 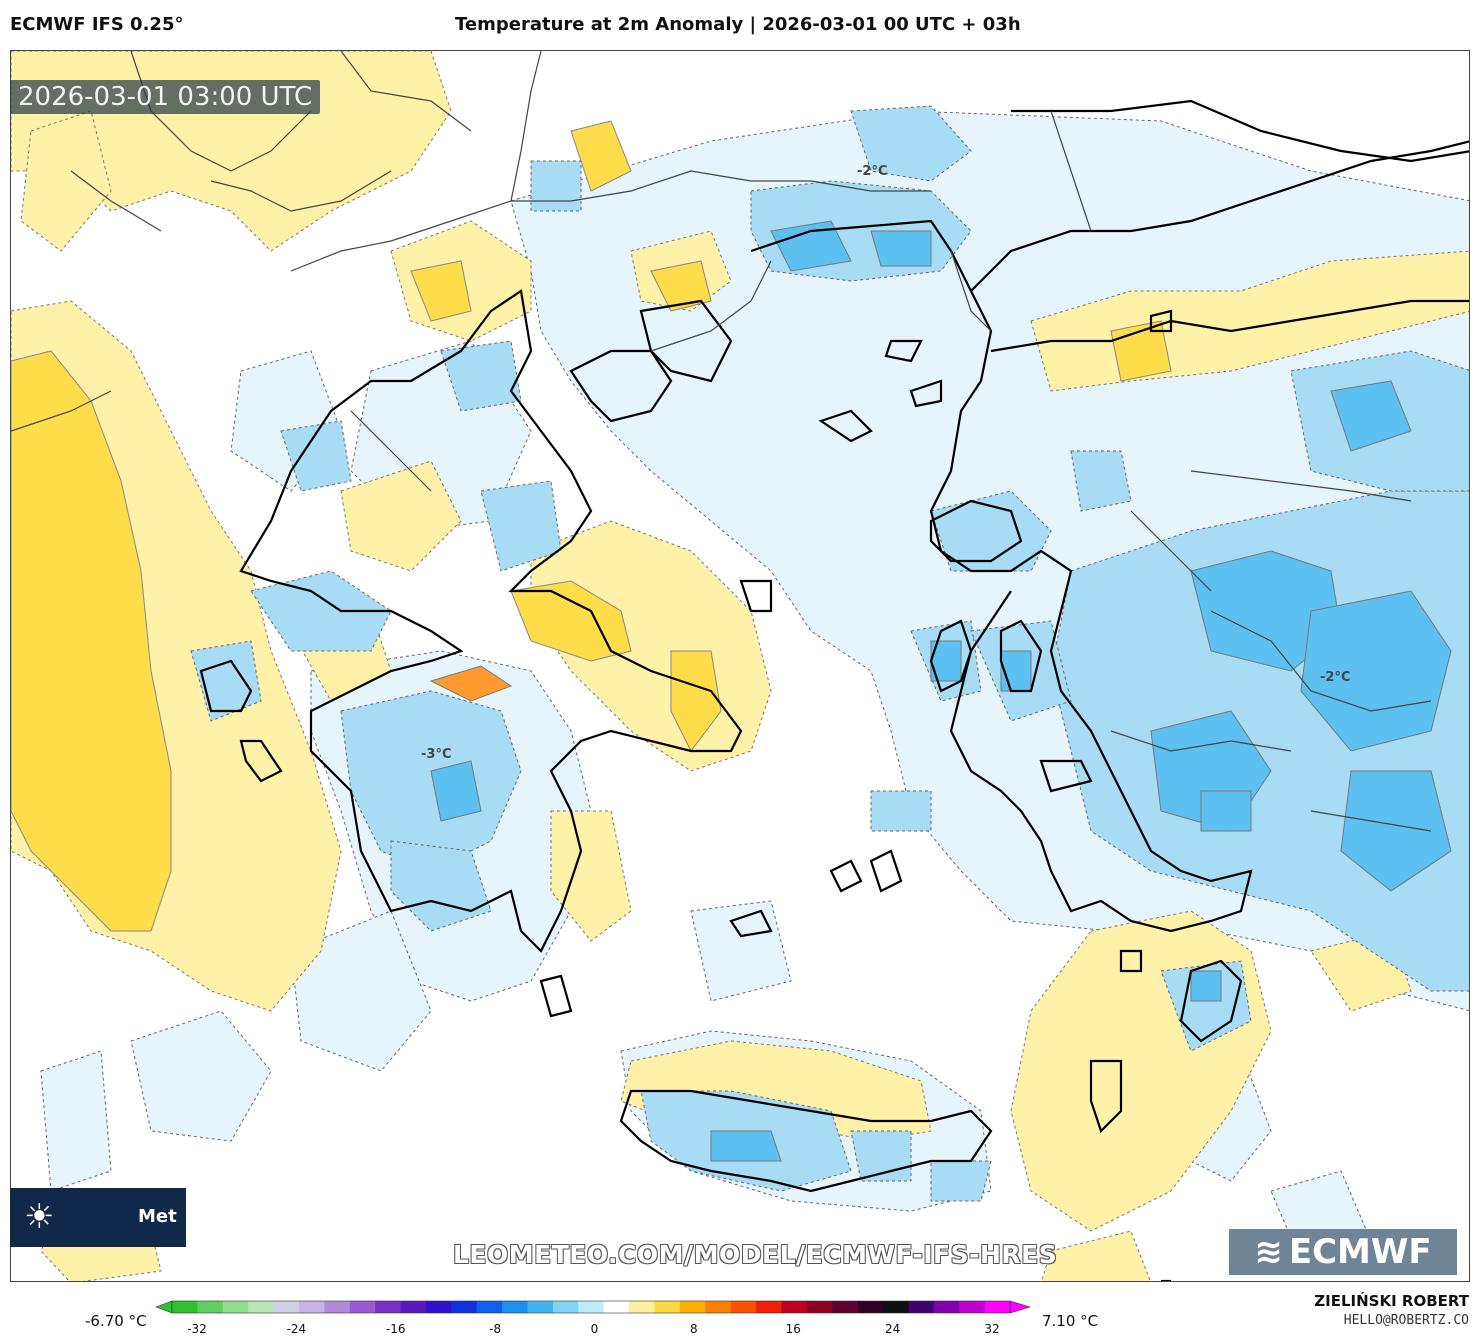 What do you see at coordinates (1070, 1321) in the screenshot?
I see `colorbar-max-label: 7.10 °C` at bounding box center [1070, 1321].